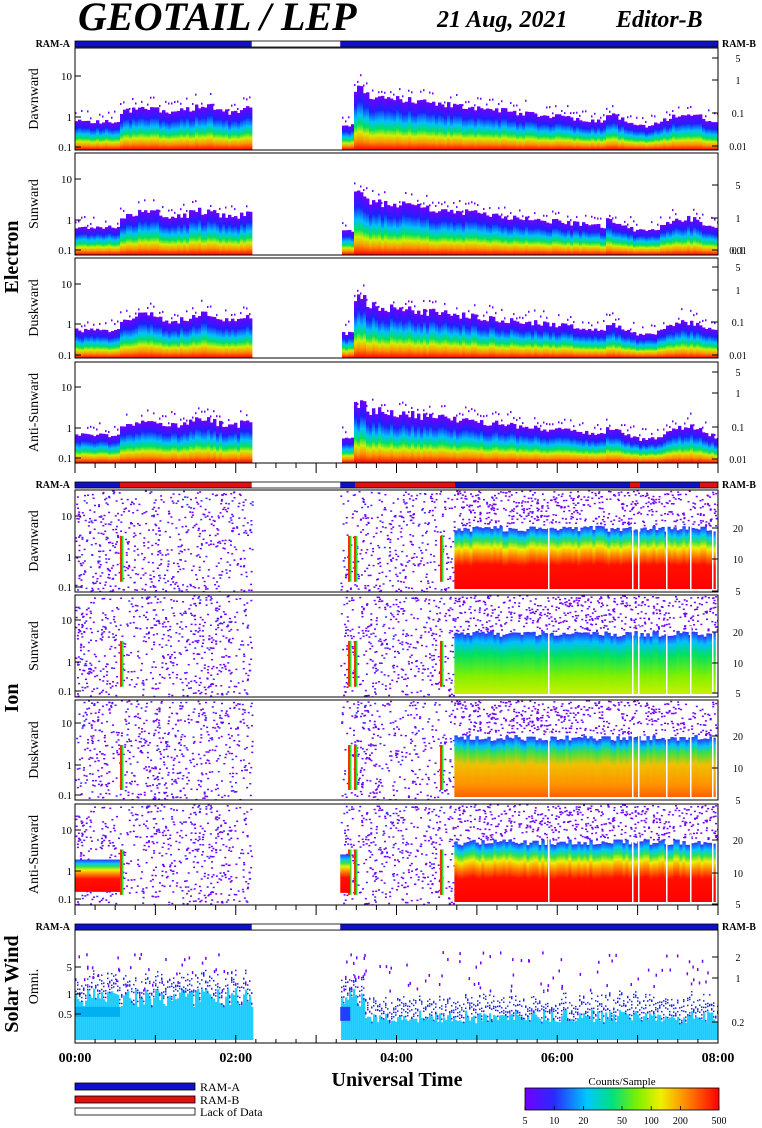  Describe the element at coordinates (621, 1082) in the screenshot. I see `colorbar-title: Counts/Sample` at that location.